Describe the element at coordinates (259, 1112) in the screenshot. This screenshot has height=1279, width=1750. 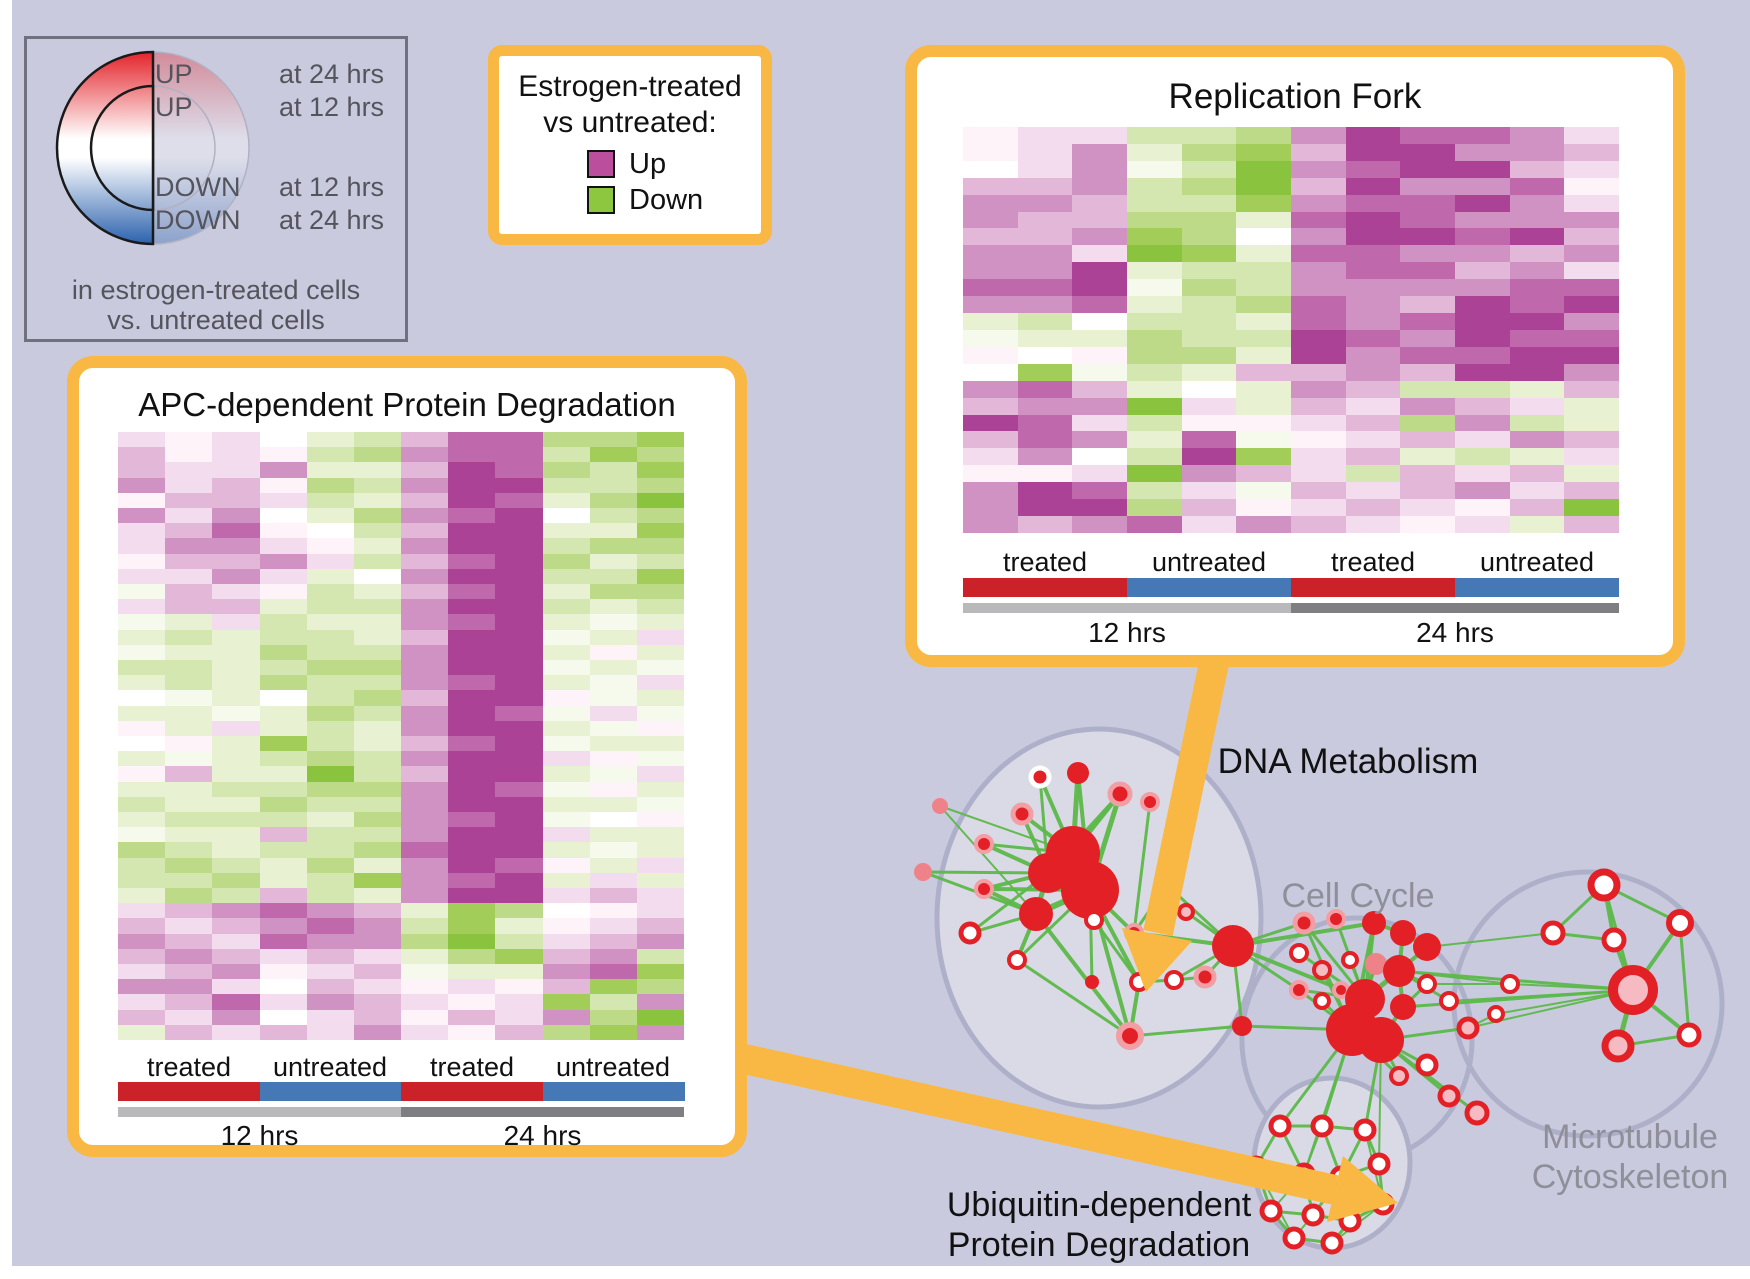
I see `12hr-bar` at that location.